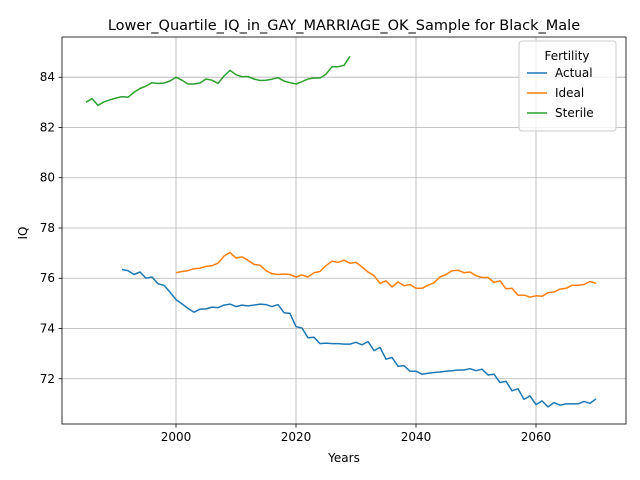 The width and height of the screenshot is (640, 480). Describe the element at coordinates (23, 233) in the screenshot. I see `y-axis-label: IQ` at that location.